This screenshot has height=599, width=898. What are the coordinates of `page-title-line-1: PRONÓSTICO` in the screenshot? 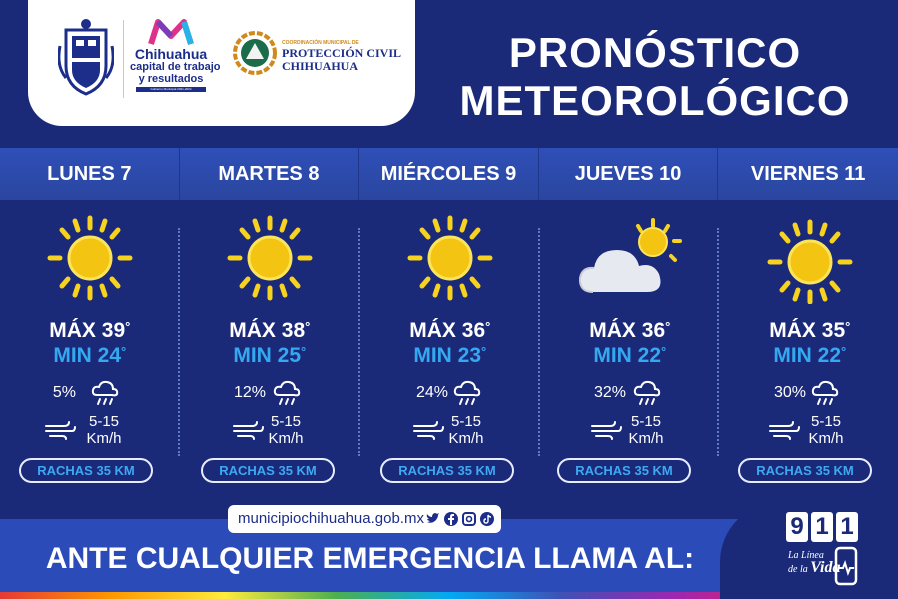 It's located at (655, 52).